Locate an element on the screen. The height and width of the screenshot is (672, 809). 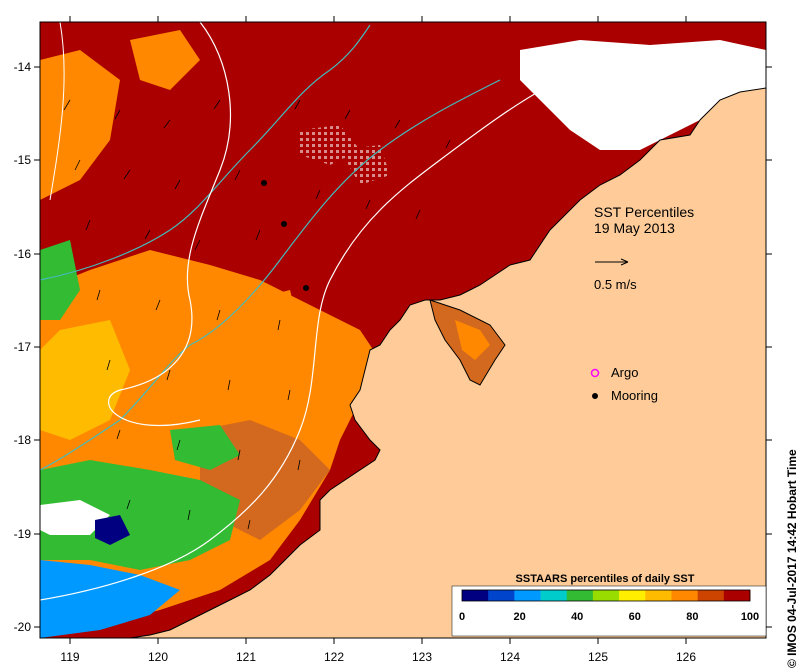
lat-tick-label: -15 is located at coordinates (23, 160).